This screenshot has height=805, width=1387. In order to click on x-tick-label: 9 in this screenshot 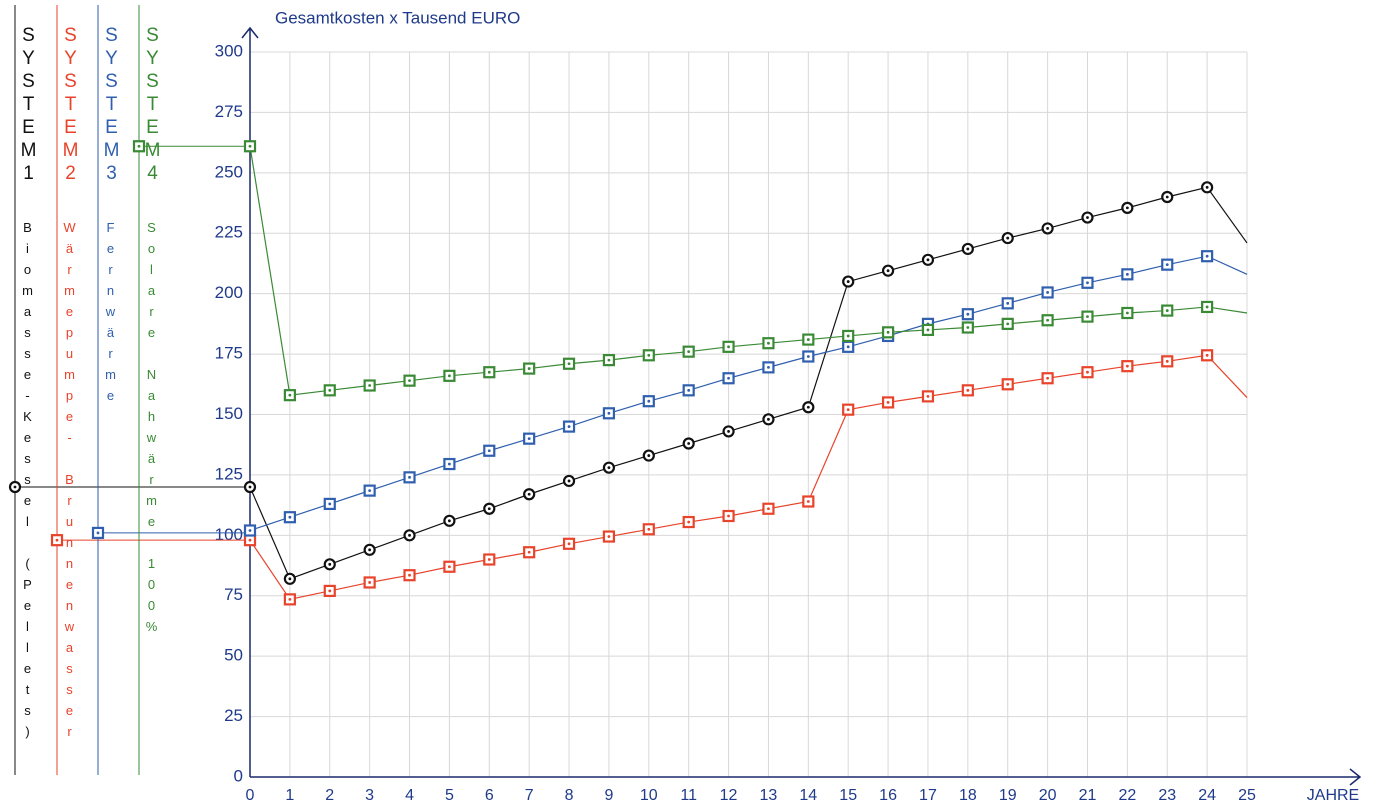, I will do `click(608, 795)`.